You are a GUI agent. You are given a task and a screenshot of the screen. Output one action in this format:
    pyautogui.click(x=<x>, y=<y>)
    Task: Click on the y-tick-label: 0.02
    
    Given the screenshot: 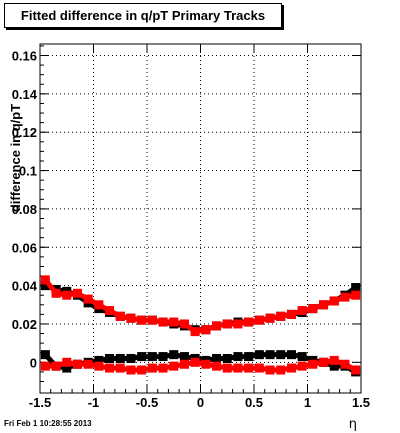 What is the action you would take?
    pyautogui.click(x=24, y=324)
    